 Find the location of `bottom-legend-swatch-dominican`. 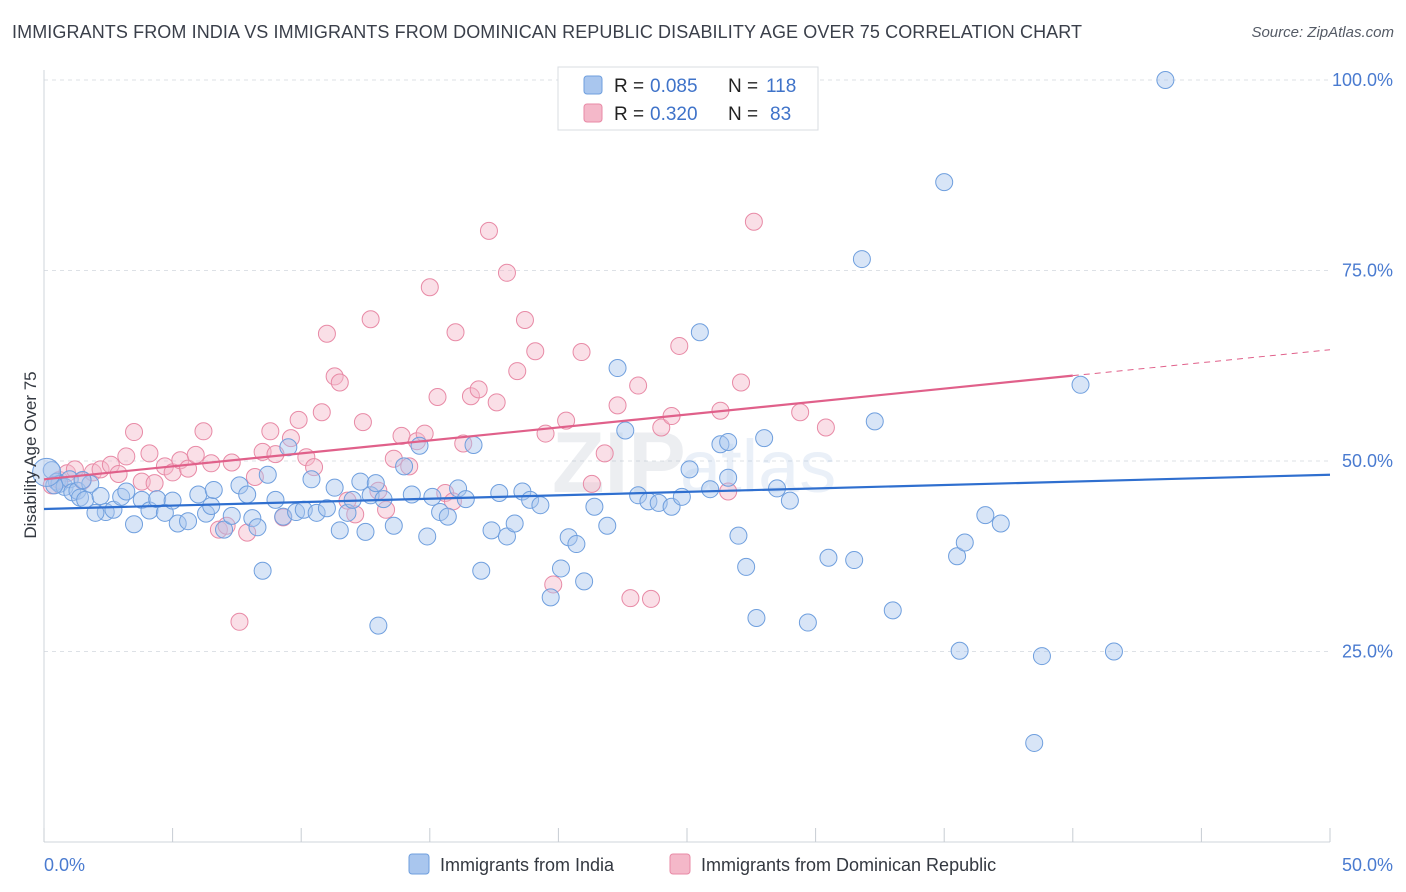

bottom-legend-swatch-dominican is located at coordinates (680, 864).